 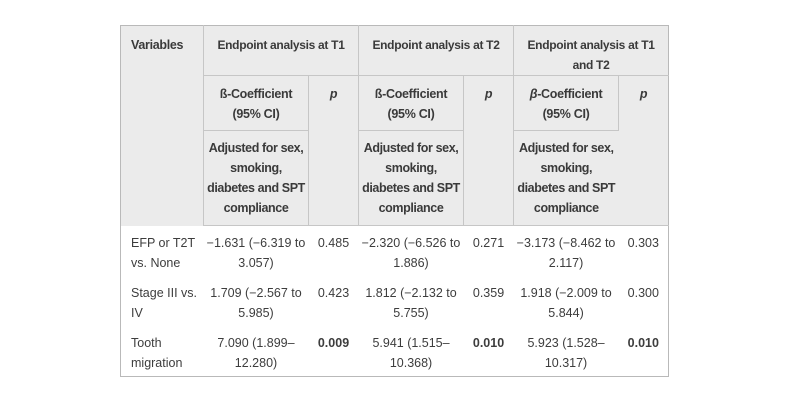 I want to click on p-value-t1-and-t2: 0.010, so click(x=643, y=343).